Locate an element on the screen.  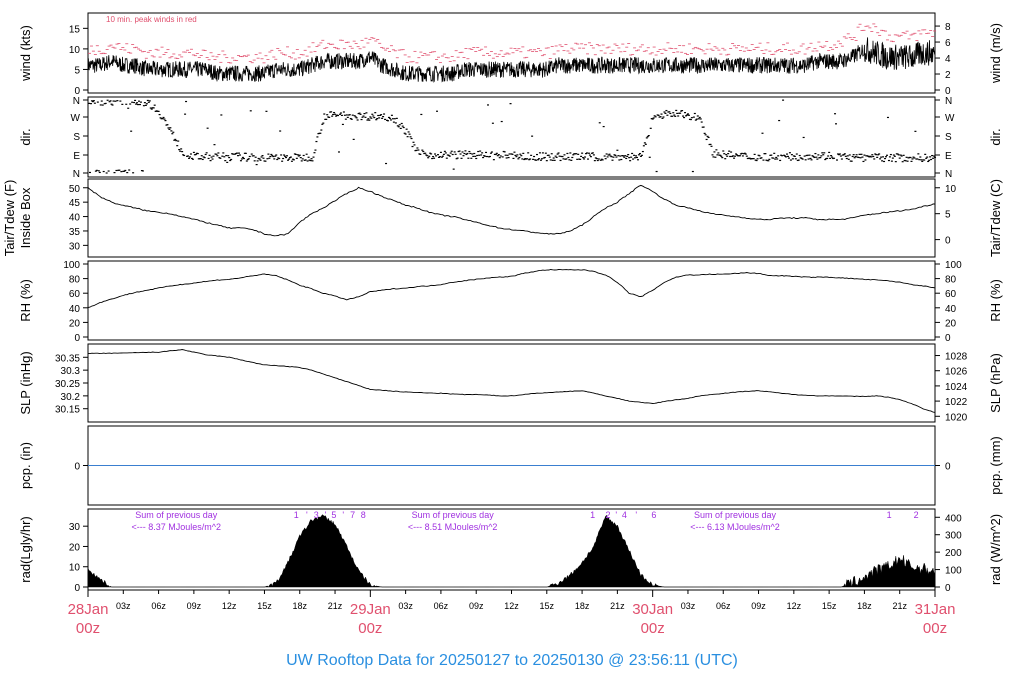
rad-hour-mark: 7 is located at coordinates (352, 515).